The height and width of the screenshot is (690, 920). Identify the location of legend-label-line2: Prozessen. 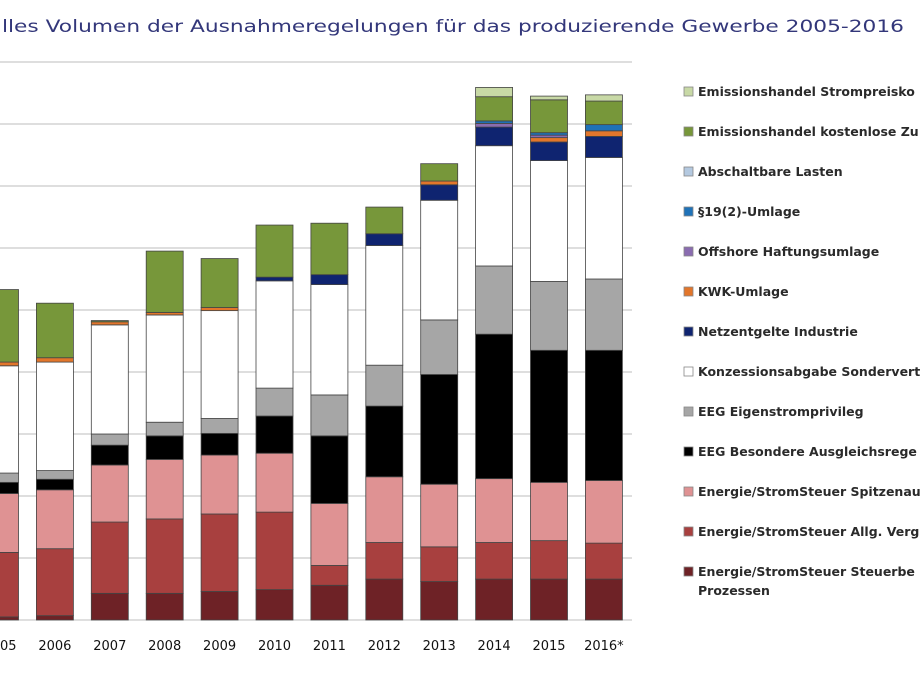
(734, 590).